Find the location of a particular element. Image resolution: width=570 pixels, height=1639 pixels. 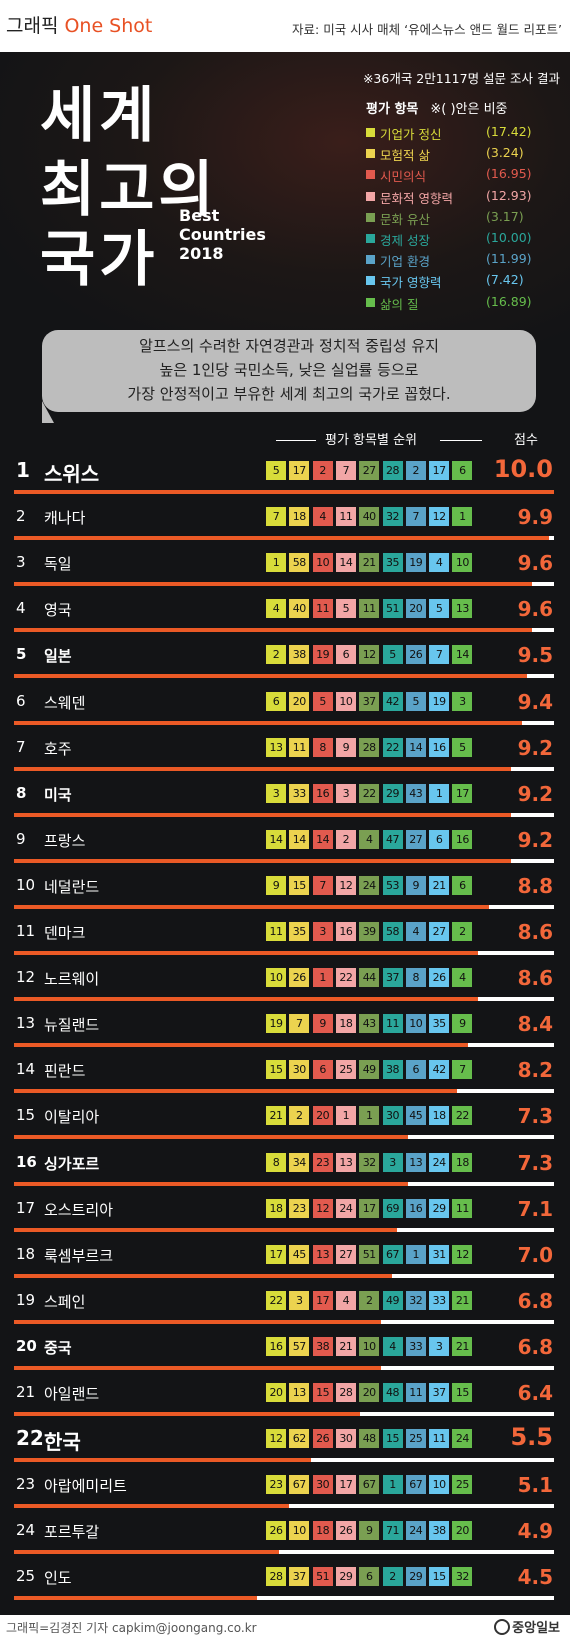

legend-swatch is located at coordinates (370, 175).